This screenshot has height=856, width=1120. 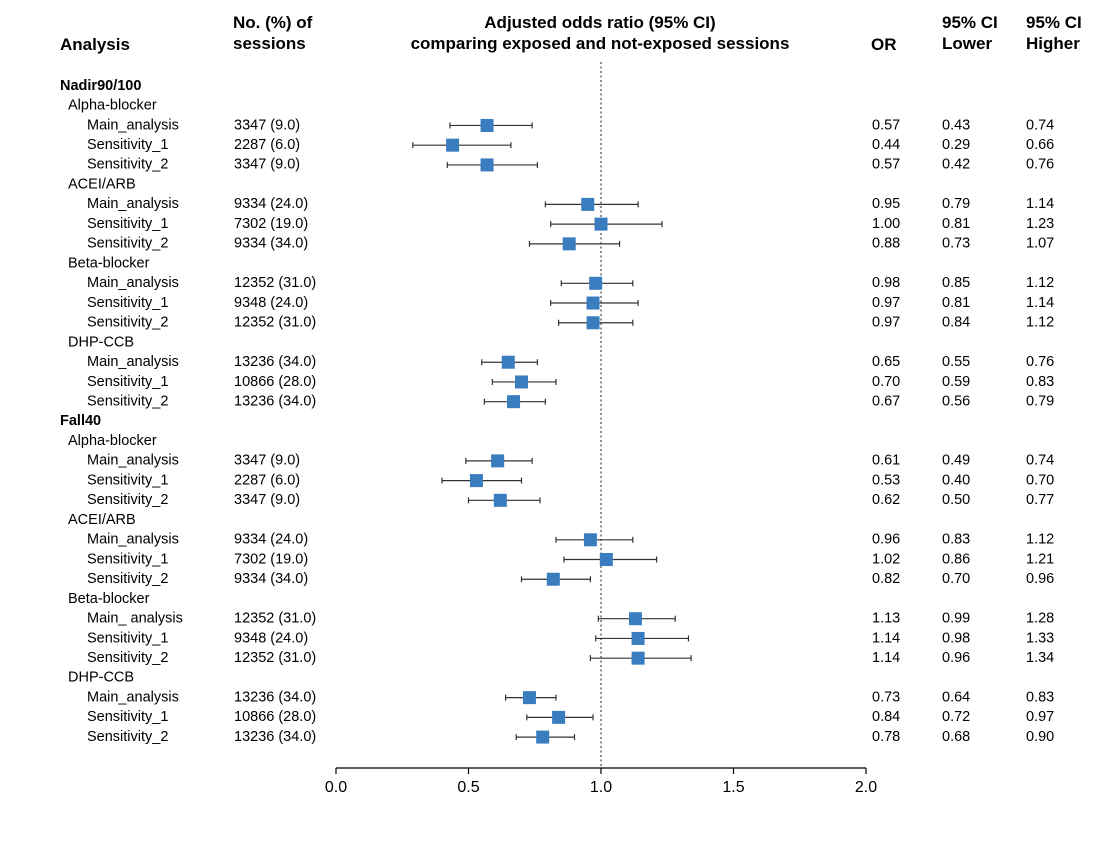 I want to click on x-tick-label: 1.0, so click(x=601, y=787).